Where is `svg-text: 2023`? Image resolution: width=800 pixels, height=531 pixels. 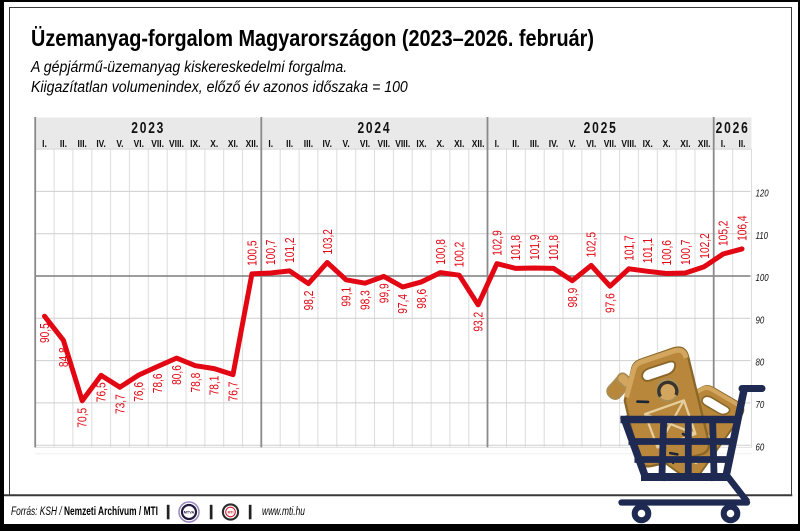
svg-text: 2023 is located at coordinates (148, 127).